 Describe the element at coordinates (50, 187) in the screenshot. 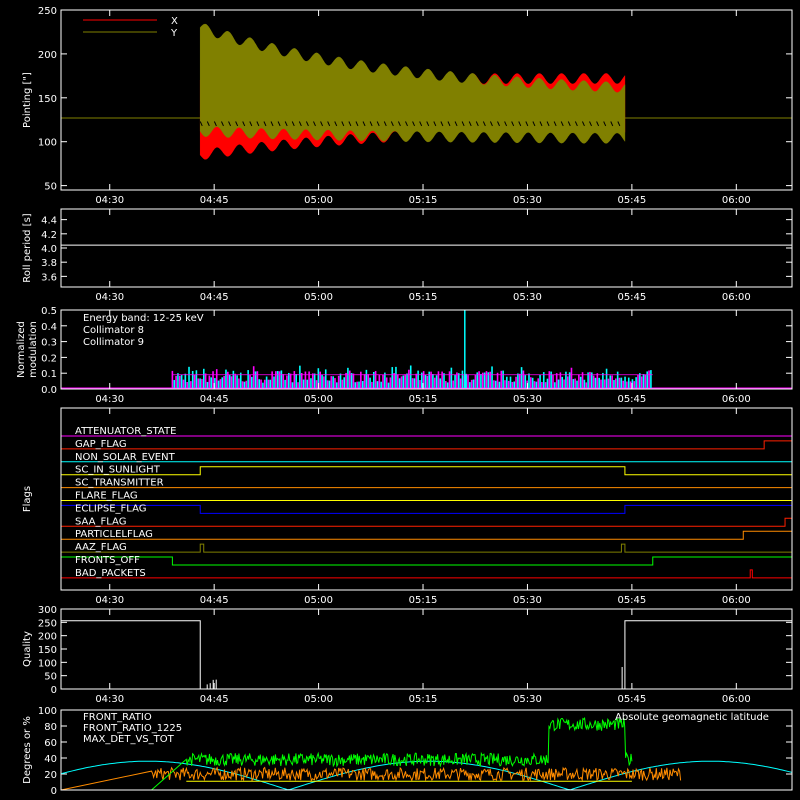

I see `panel-0-ytick-label: 50` at that location.